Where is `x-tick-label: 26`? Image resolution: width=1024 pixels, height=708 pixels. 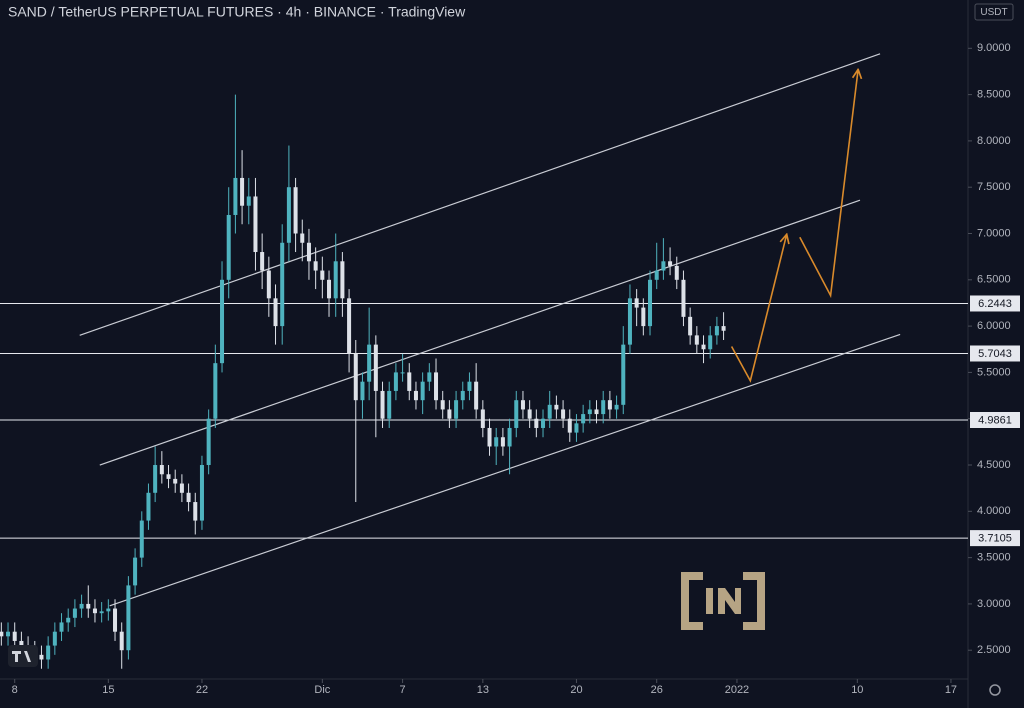 x-tick-label: 26 is located at coordinates (657, 690).